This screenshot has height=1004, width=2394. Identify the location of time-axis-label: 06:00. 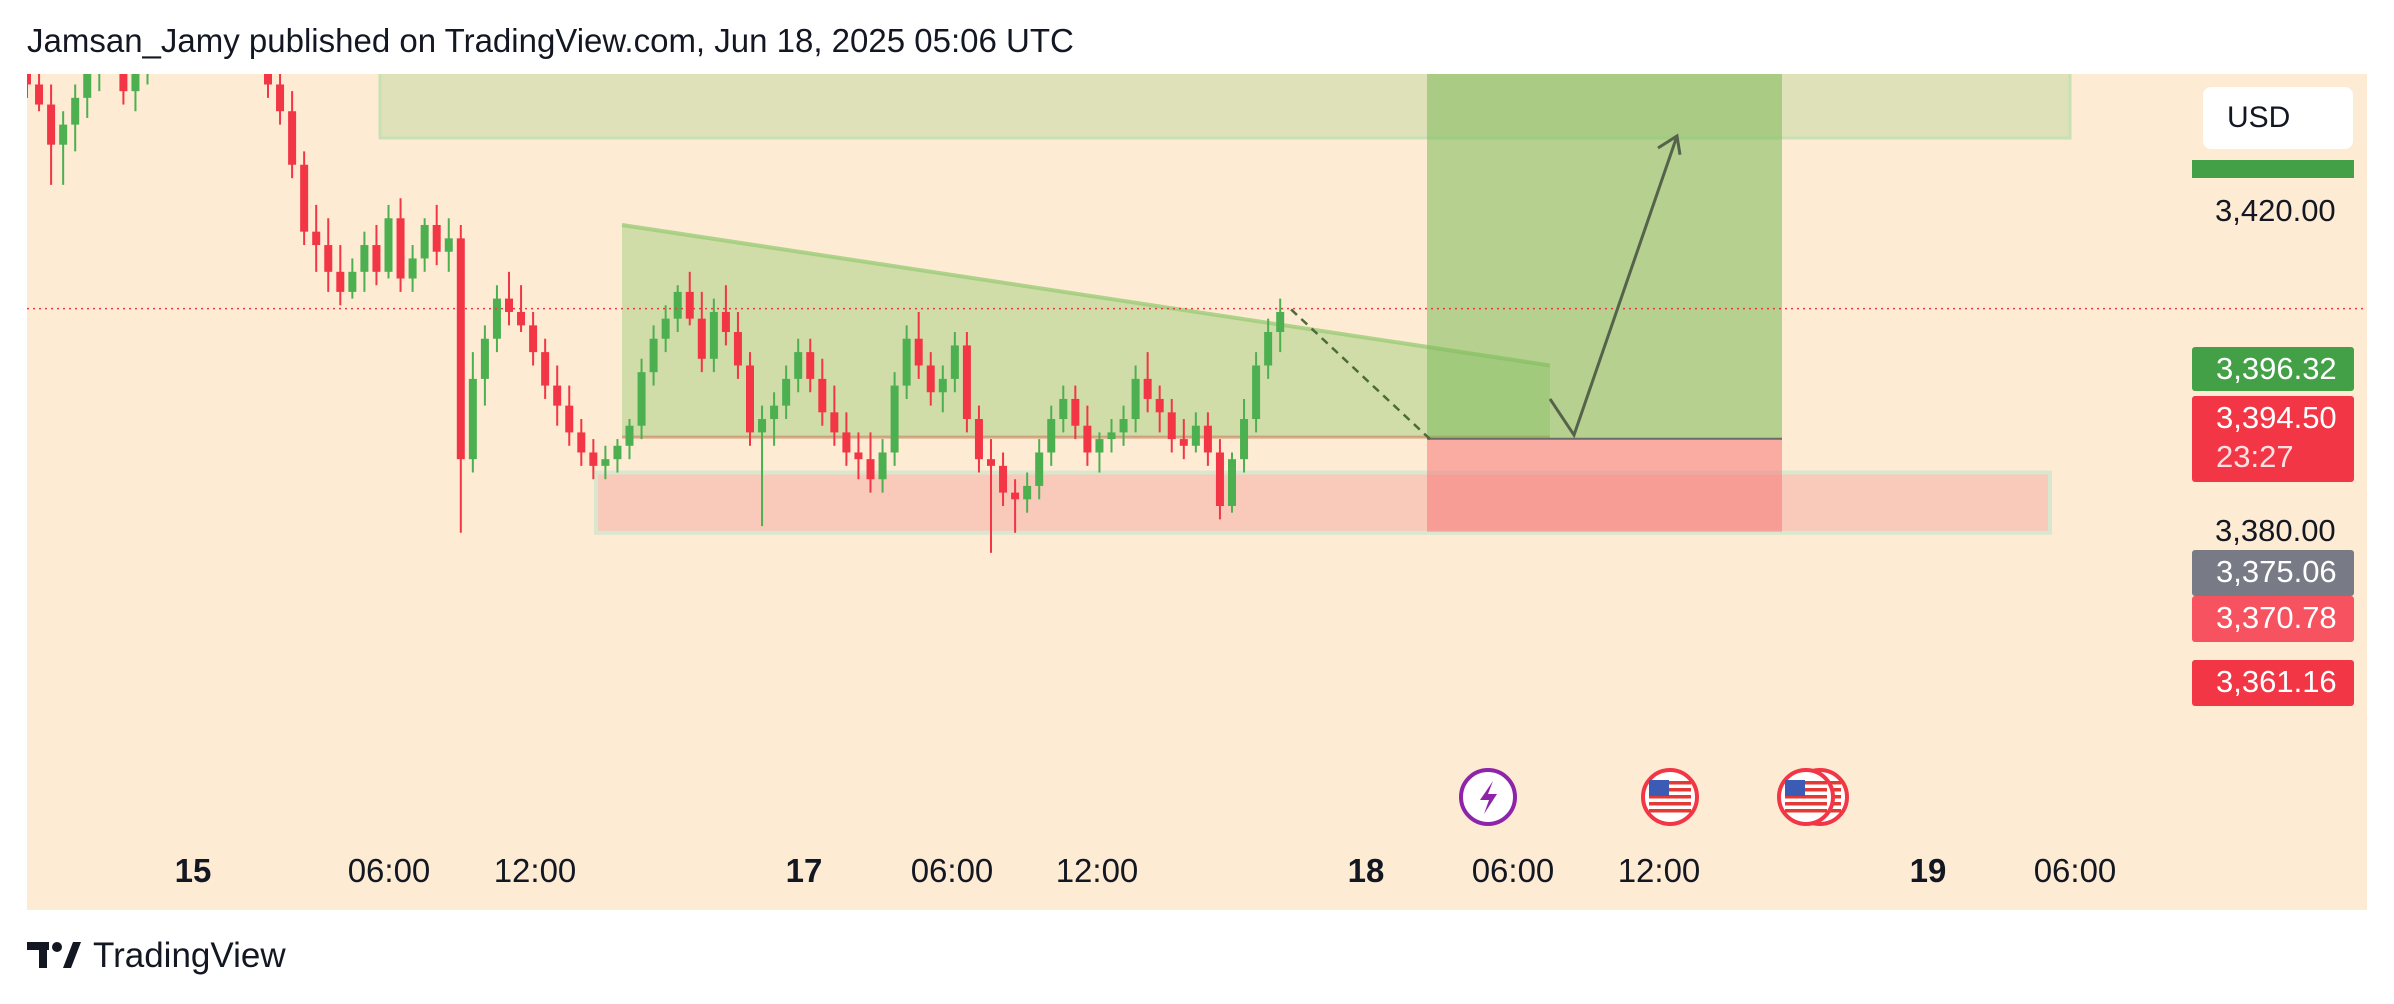
(952, 870).